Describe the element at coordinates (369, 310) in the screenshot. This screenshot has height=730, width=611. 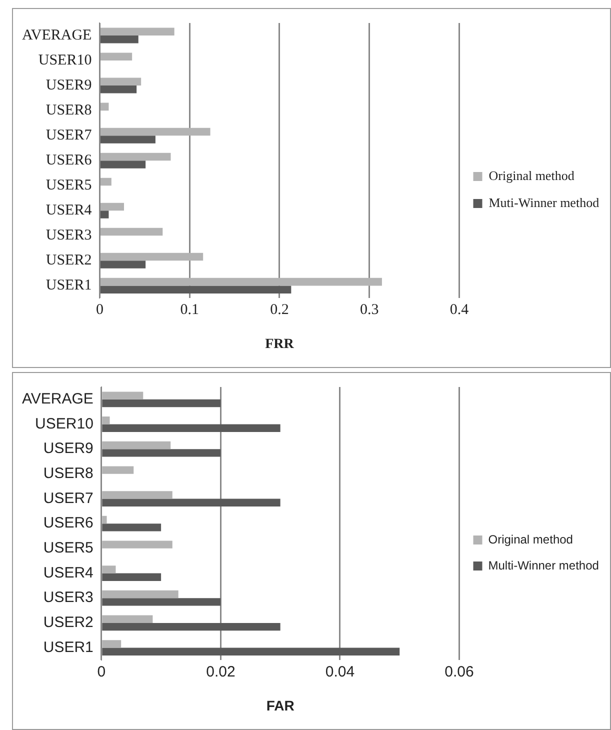
I see `x-tick-label: 0.3` at that location.